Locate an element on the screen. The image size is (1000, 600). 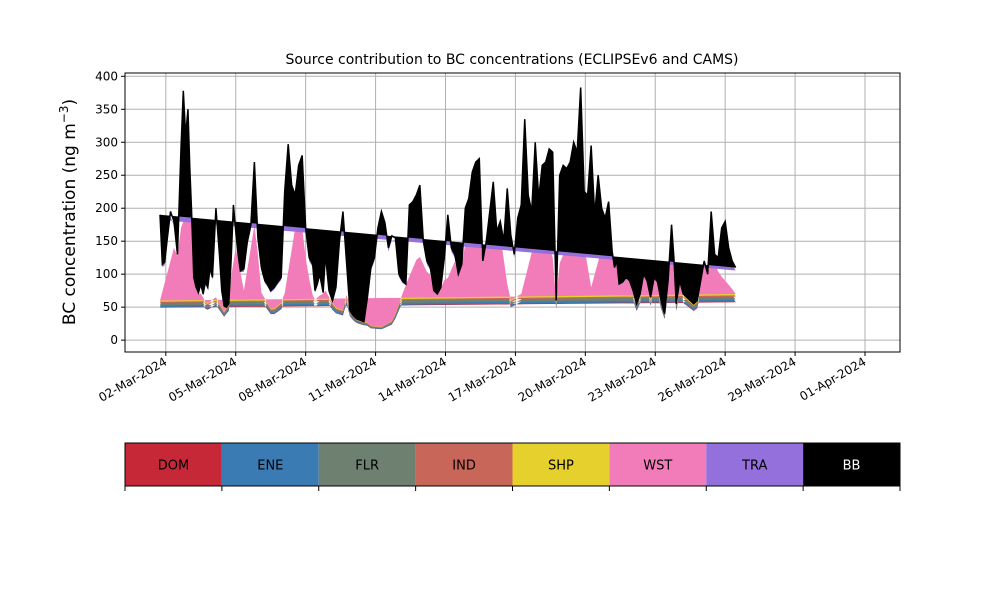
x-tick-label: 08-Mar-2024 is located at coordinates (272, 379).